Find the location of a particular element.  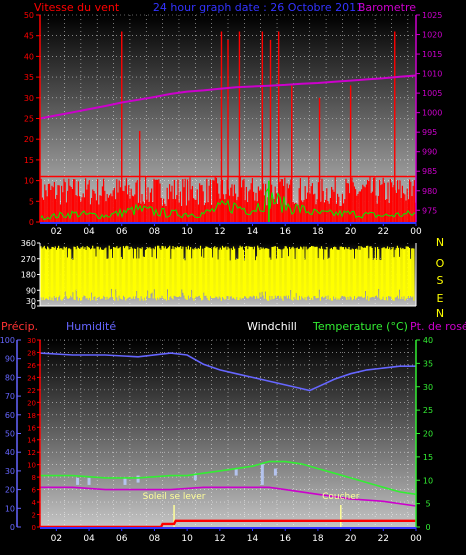

y-tick-label-left: 15 is located at coordinates (29, 160).